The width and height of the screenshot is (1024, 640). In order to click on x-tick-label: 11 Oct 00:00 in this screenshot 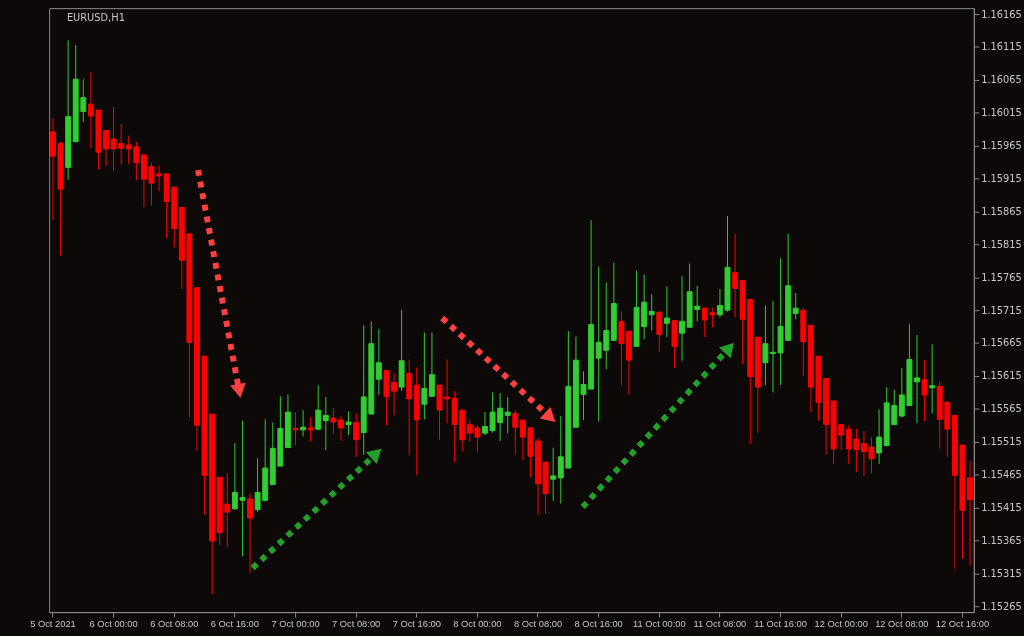, I will do `click(659, 624)`.